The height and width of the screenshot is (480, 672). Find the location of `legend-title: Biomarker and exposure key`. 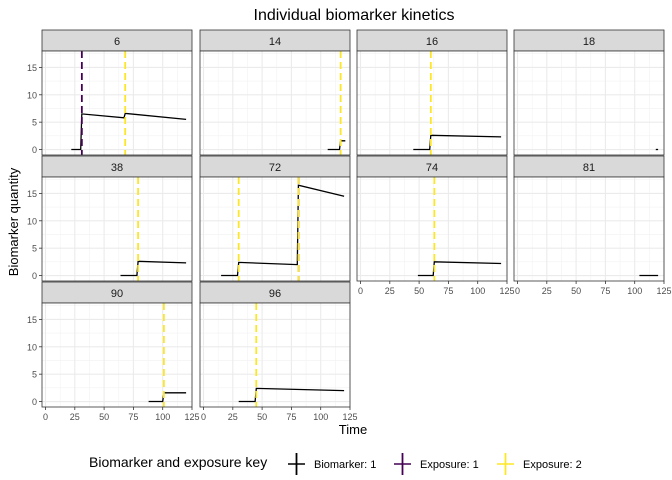

legend-title: Biomarker and exposure key is located at coordinates (178, 462).